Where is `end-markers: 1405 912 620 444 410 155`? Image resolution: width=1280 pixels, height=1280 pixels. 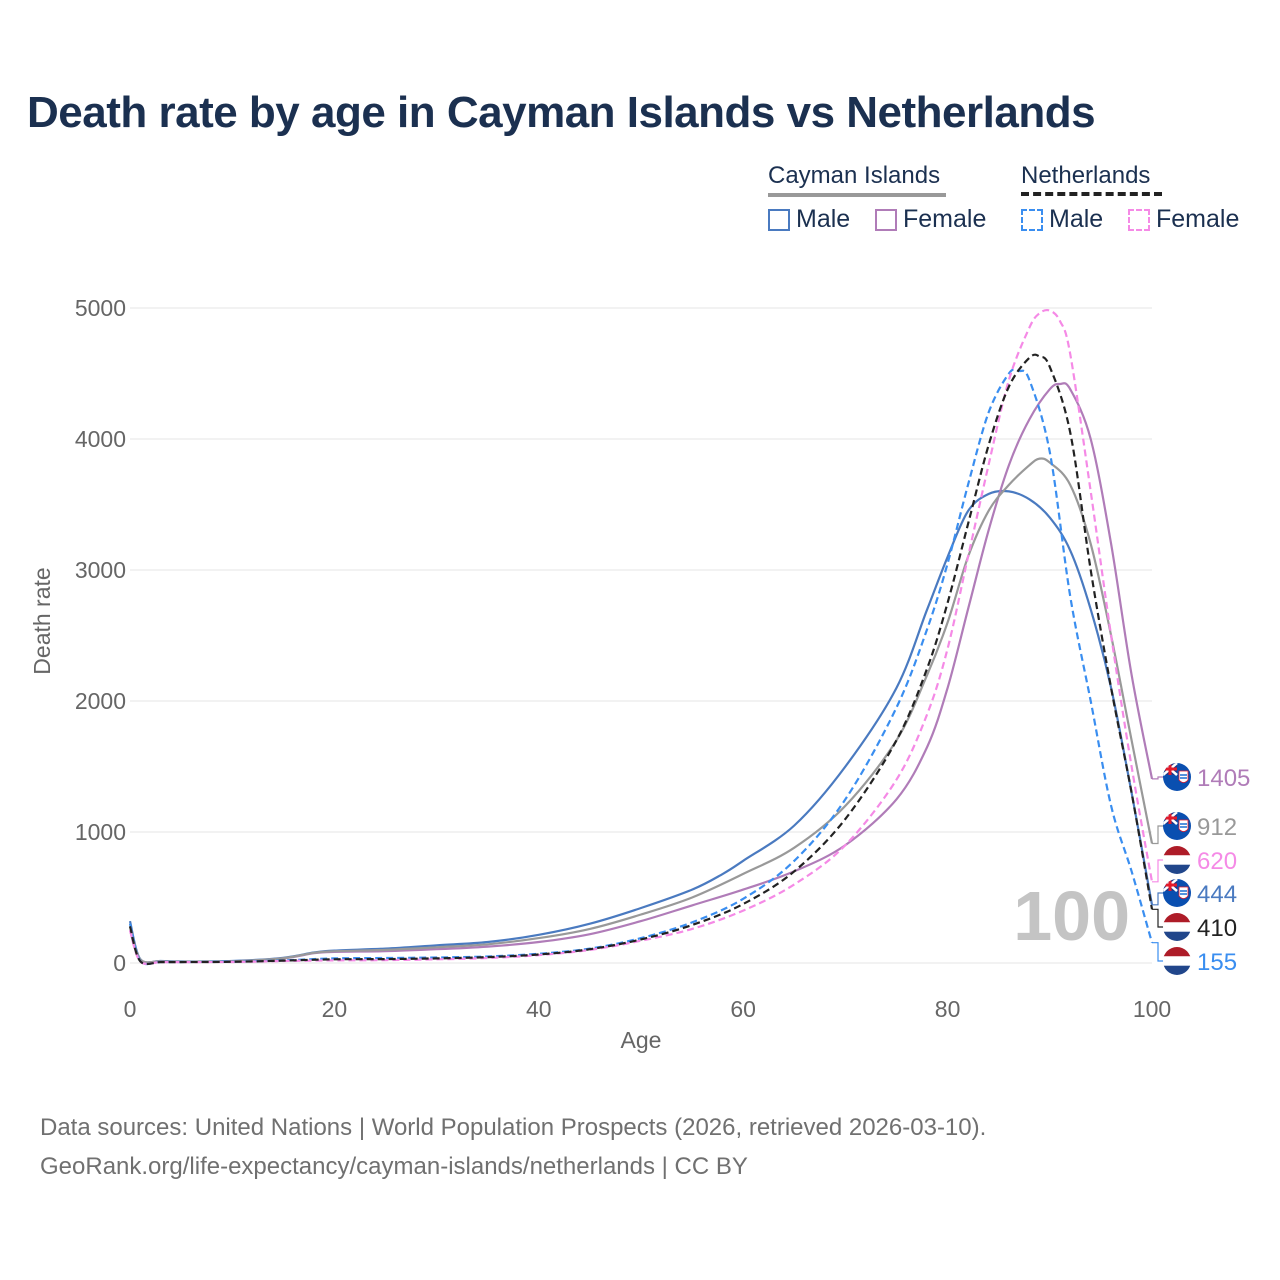
end-markers: 1405 912 620 444 410 155 is located at coordinates (1201, 869).